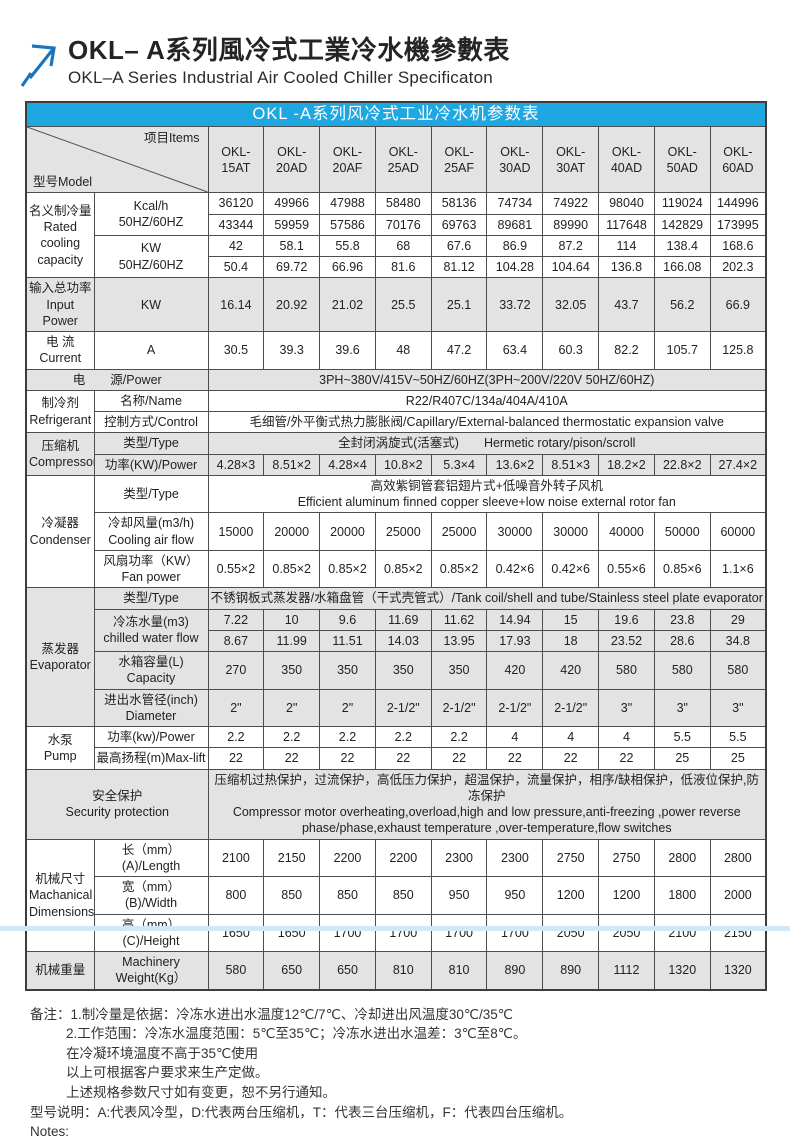  I want to click on spec-value-cell: 580, so click(236, 971).